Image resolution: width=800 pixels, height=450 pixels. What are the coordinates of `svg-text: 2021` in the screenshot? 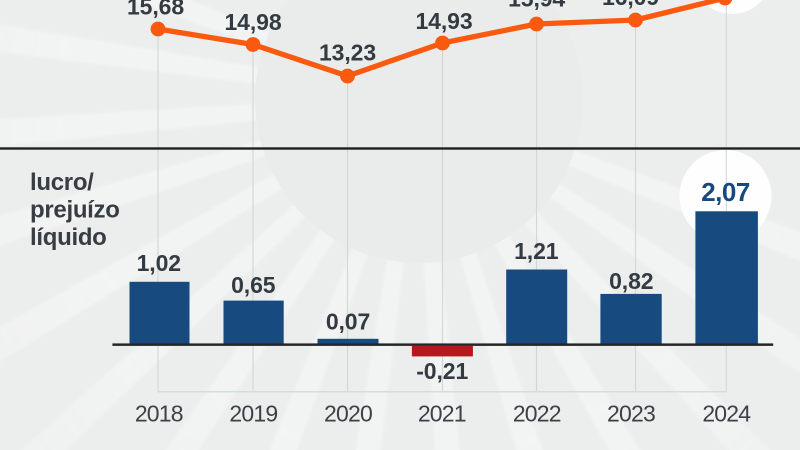 It's located at (442, 414).